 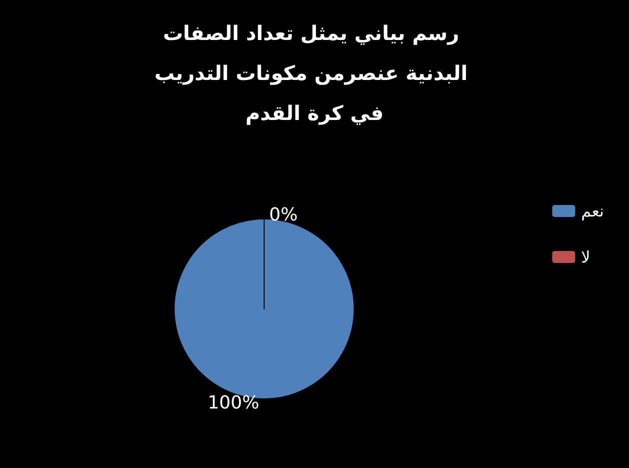 I want to click on chart-title: رسم بياني يمثل تعداد الصفات البدنية عنصرمن مكونات التدريب في كرة القدم, so click(x=314, y=73).